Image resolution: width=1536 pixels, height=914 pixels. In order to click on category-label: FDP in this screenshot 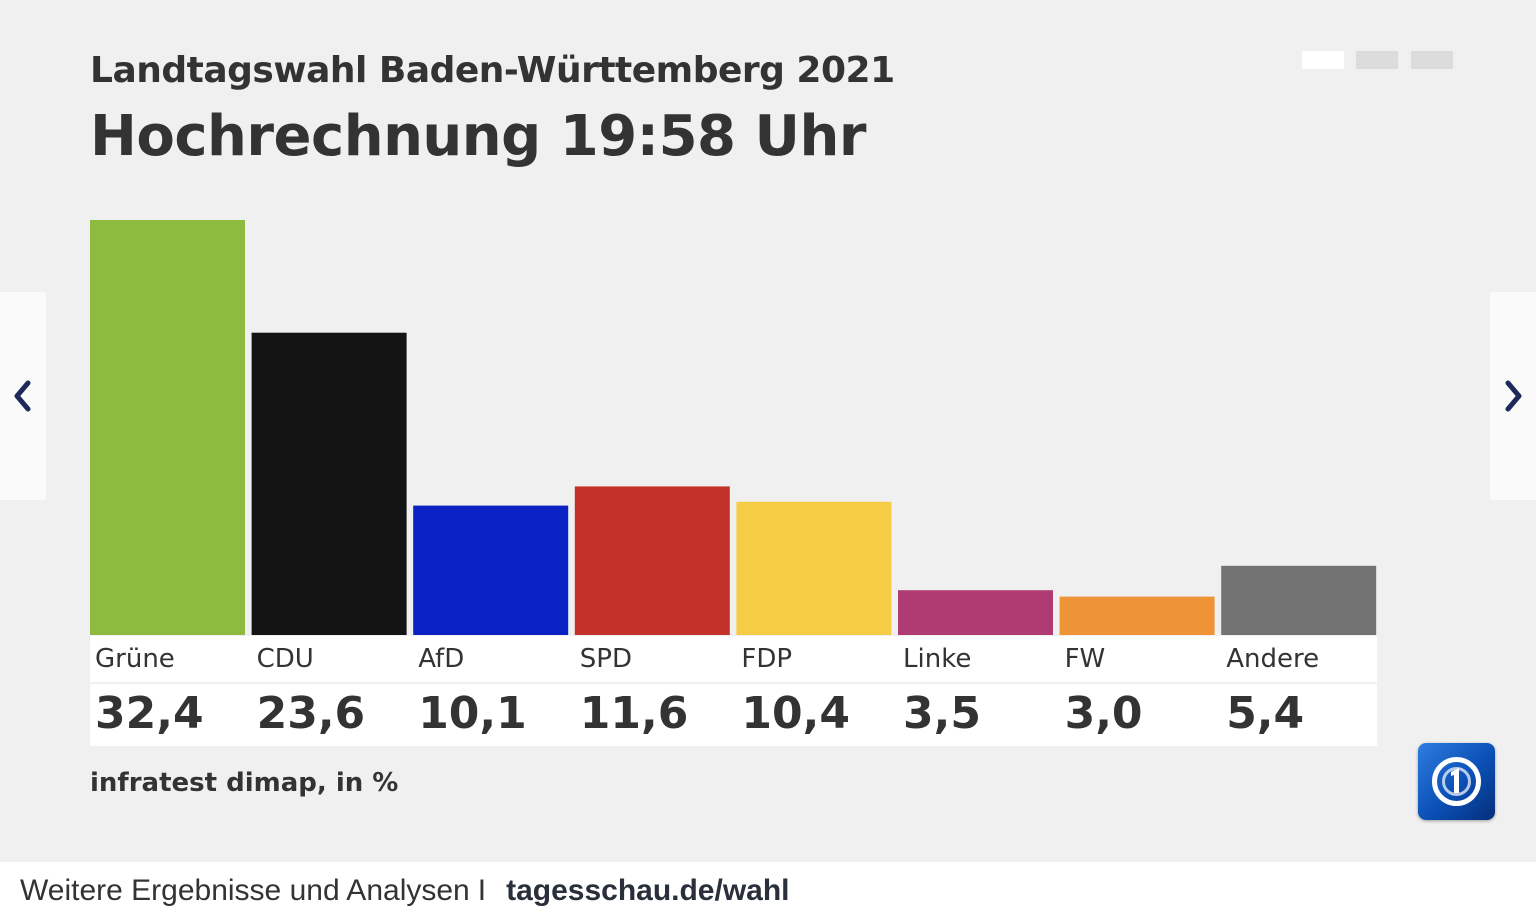, I will do `click(767, 659)`.